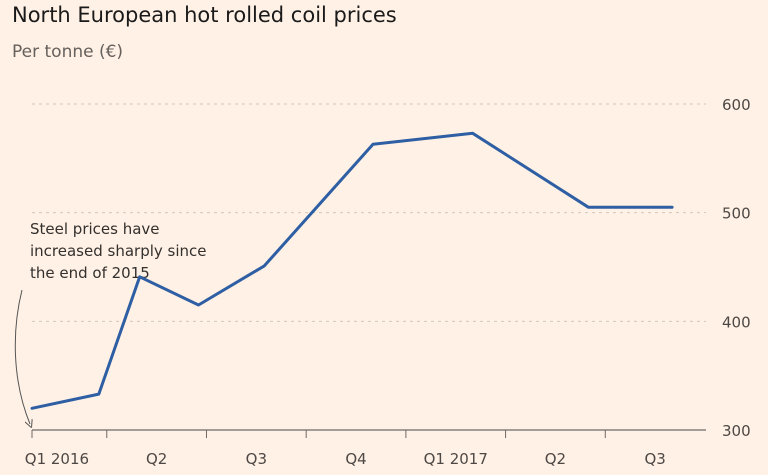 The width and height of the screenshot is (768, 475). I want to click on annotation-line: the end of 2015, so click(90, 273).